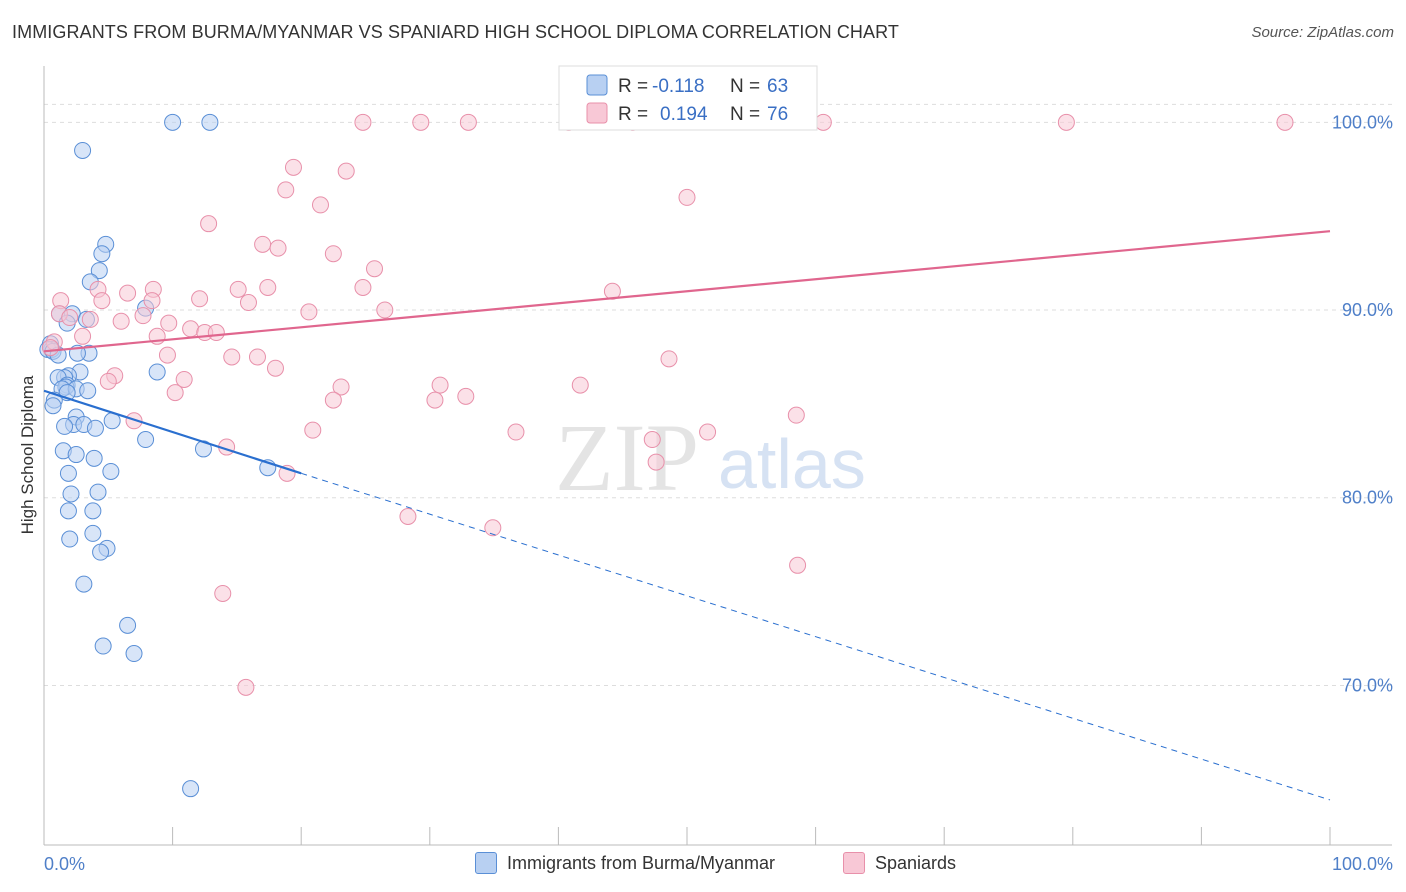 The image size is (1406, 892). What do you see at coordinates (633, 86) in the screenshot?
I see `legend-r-label-blue: R =` at bounding box center [633, 86].